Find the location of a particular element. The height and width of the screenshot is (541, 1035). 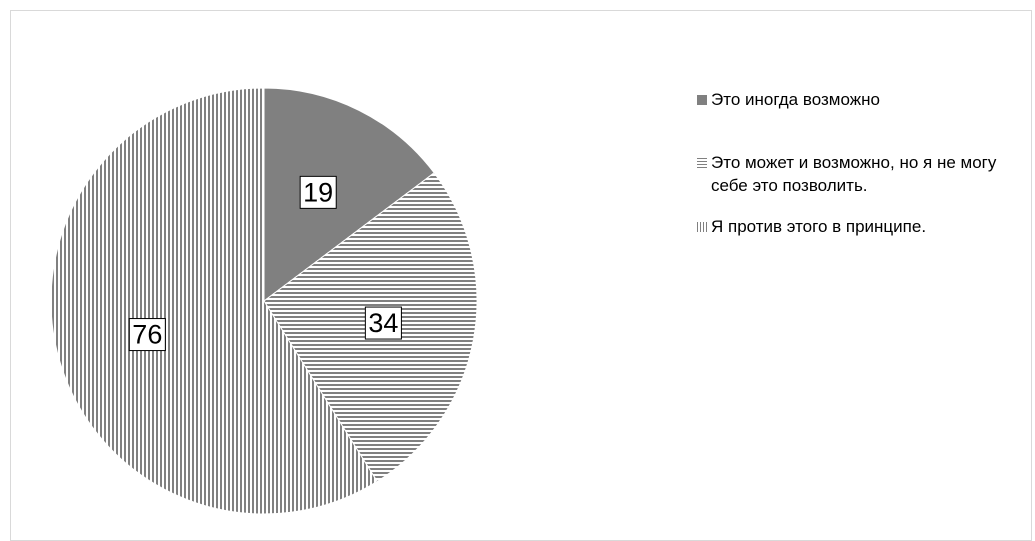

data-label-0: 19 is located at coordinates (318, 192).